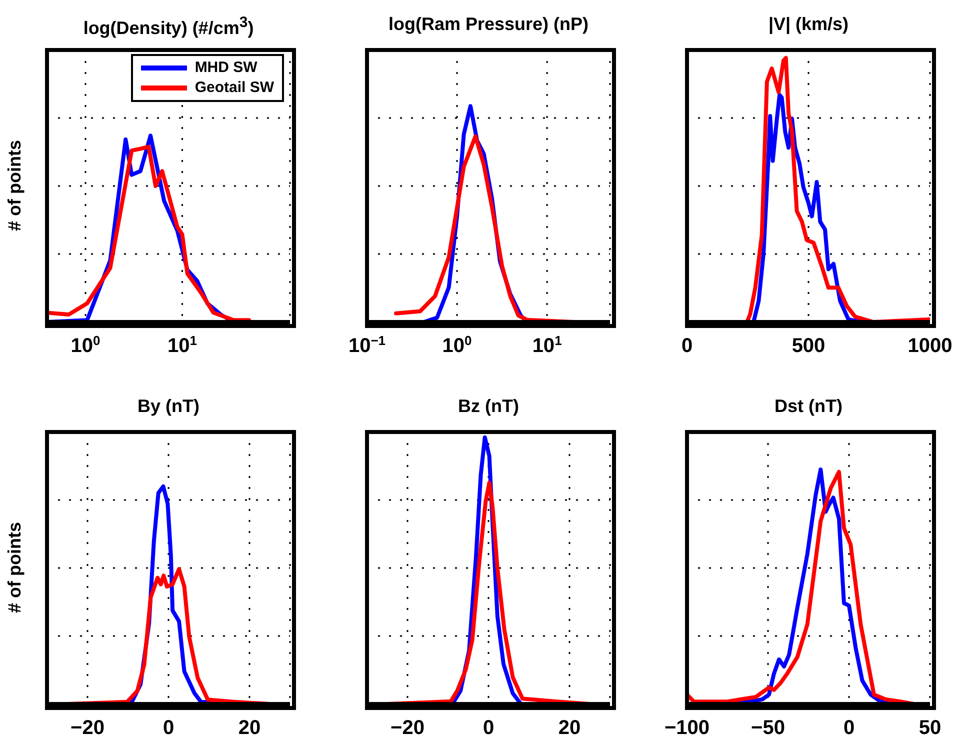  Describe the element at coordinates (768, 727) in the screenshot. I see `x-tick-label: −50` at that location.